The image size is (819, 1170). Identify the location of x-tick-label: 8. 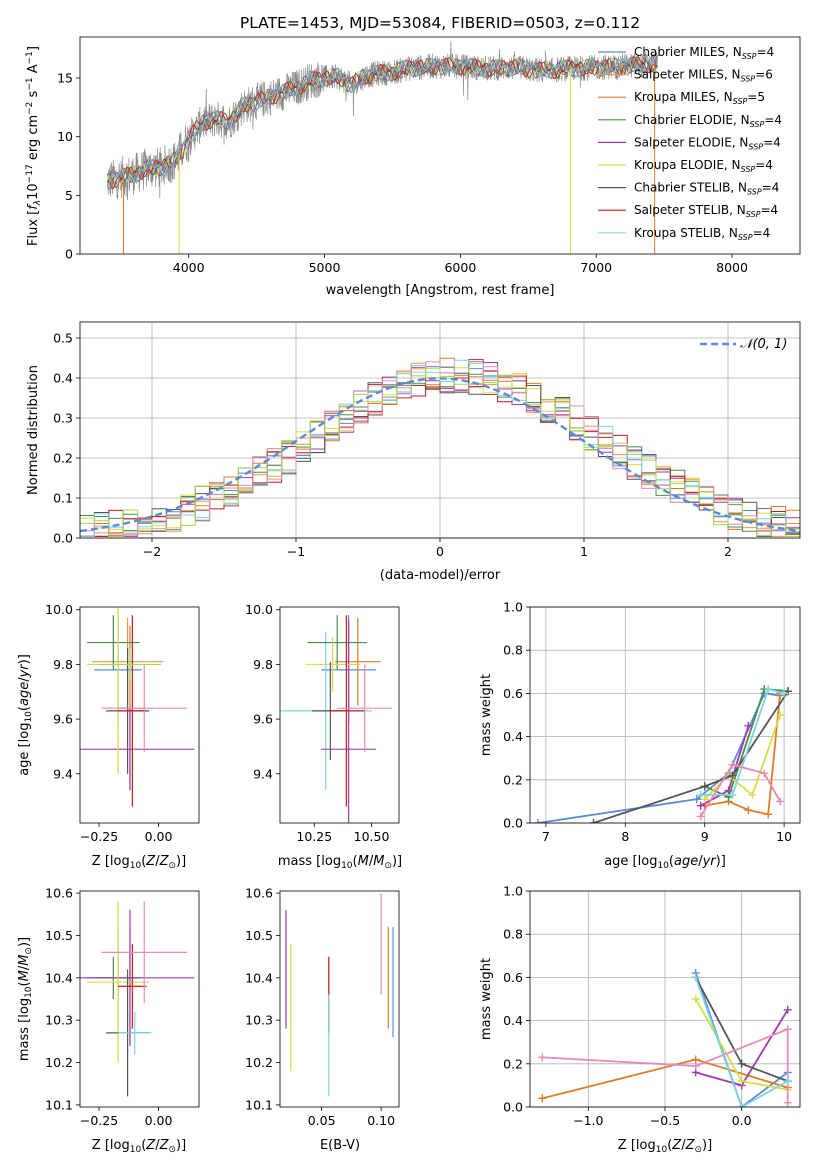
(625, 836).